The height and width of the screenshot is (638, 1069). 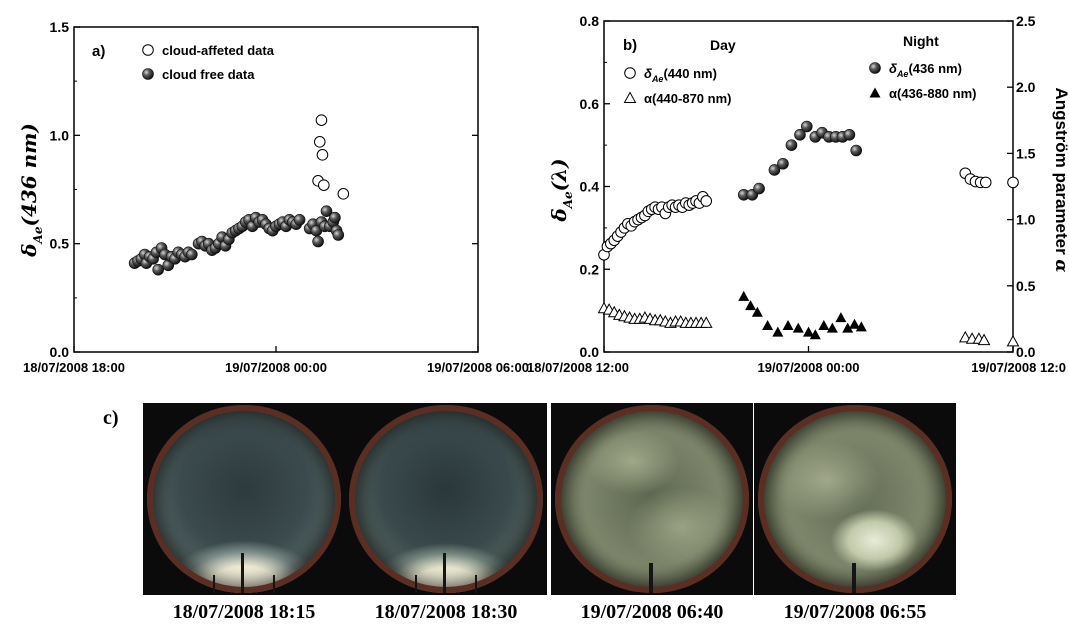 I want to click on y2-tick-label: 0.0, so click(x=1026, y=352).